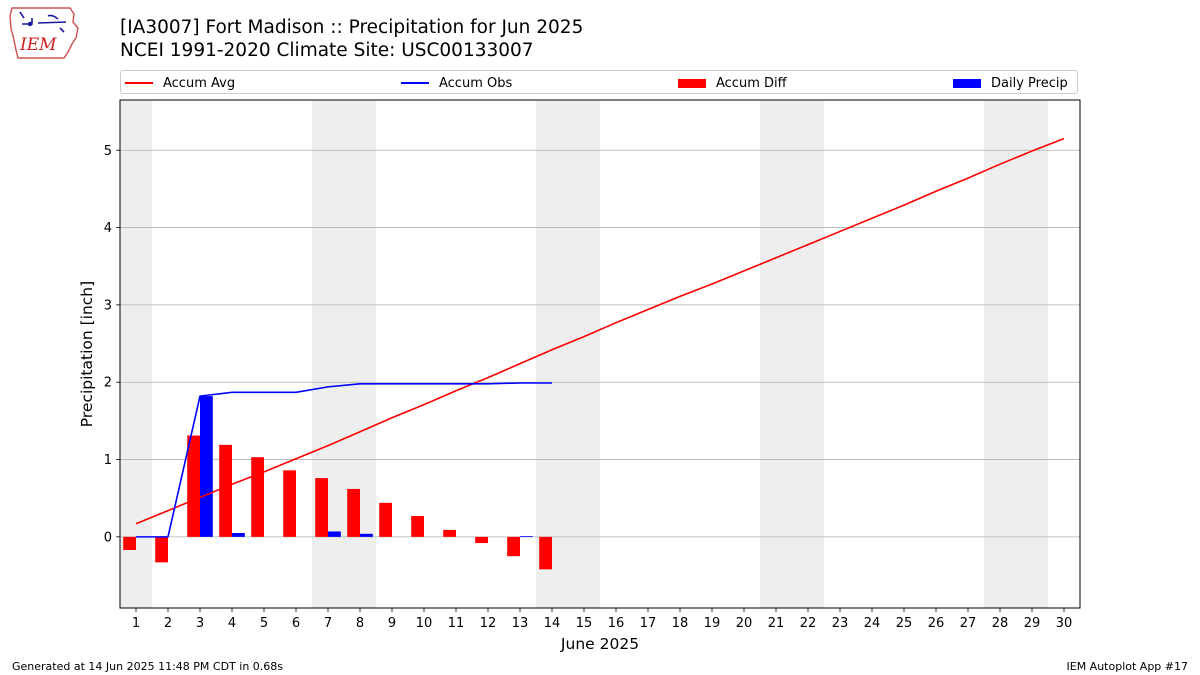 This screenshot has height=675, width=1200. I want to click on station-dot-icon, so click(30, 24).